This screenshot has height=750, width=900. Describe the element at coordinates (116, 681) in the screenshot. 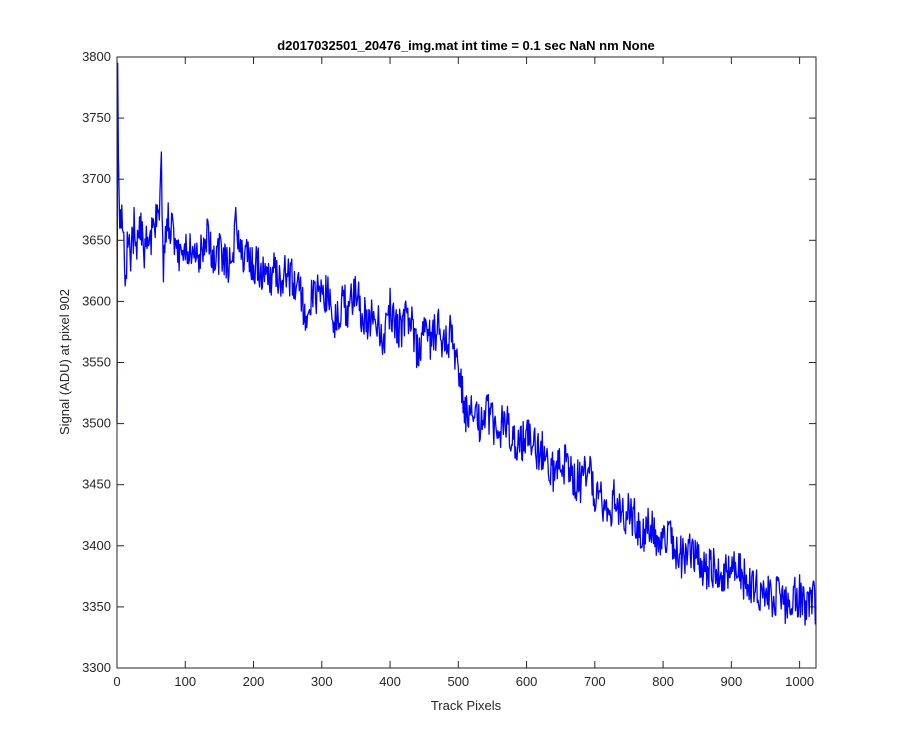

I see `x-tick-label: 0` at that location.